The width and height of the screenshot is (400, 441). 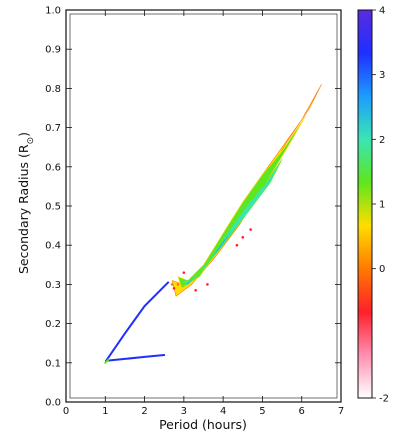 I want to click on colorbar-tick-label: 3, so click(x=382, y=75).